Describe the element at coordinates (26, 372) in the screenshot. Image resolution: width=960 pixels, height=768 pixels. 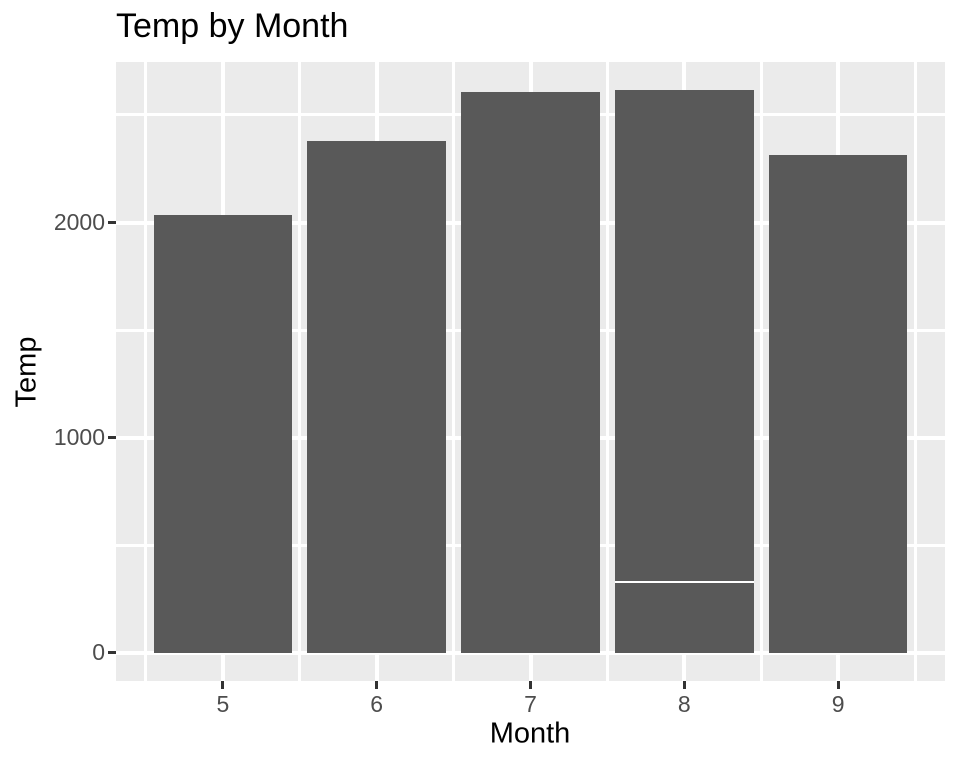
I see `y-axis-title: Temp` at that location.